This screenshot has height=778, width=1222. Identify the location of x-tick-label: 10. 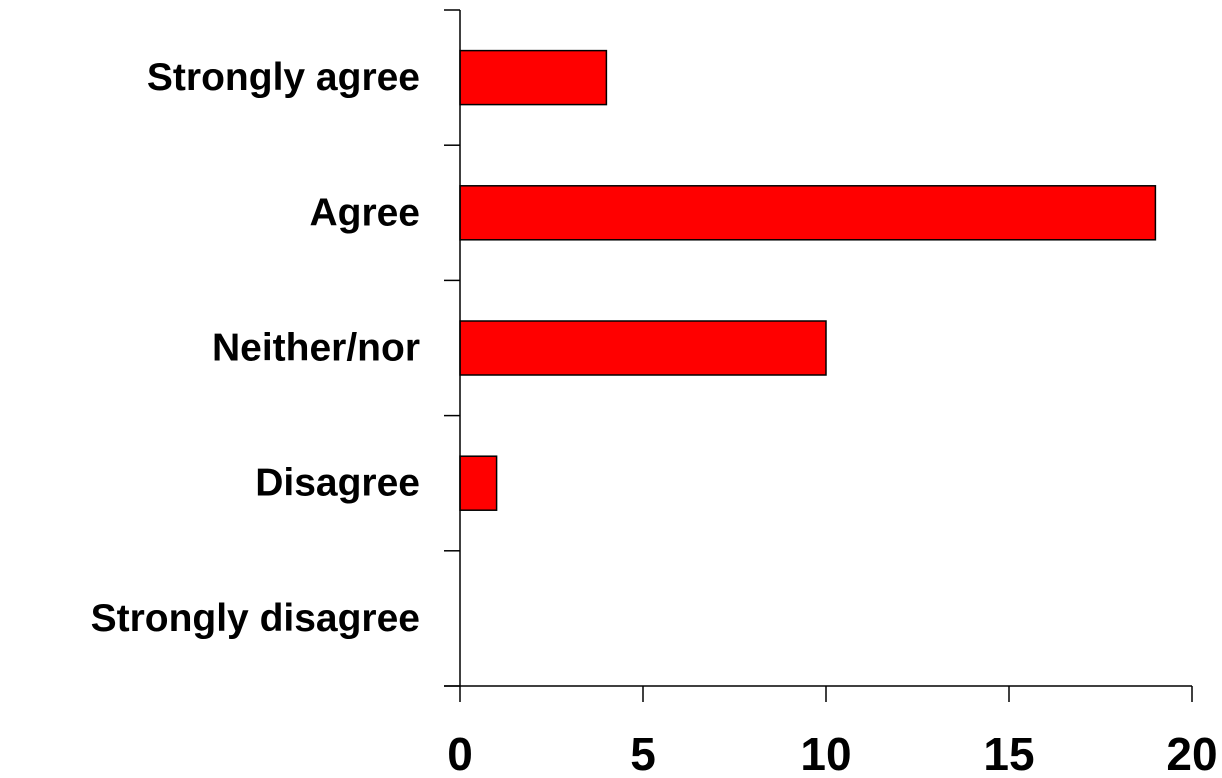
(825, 753).